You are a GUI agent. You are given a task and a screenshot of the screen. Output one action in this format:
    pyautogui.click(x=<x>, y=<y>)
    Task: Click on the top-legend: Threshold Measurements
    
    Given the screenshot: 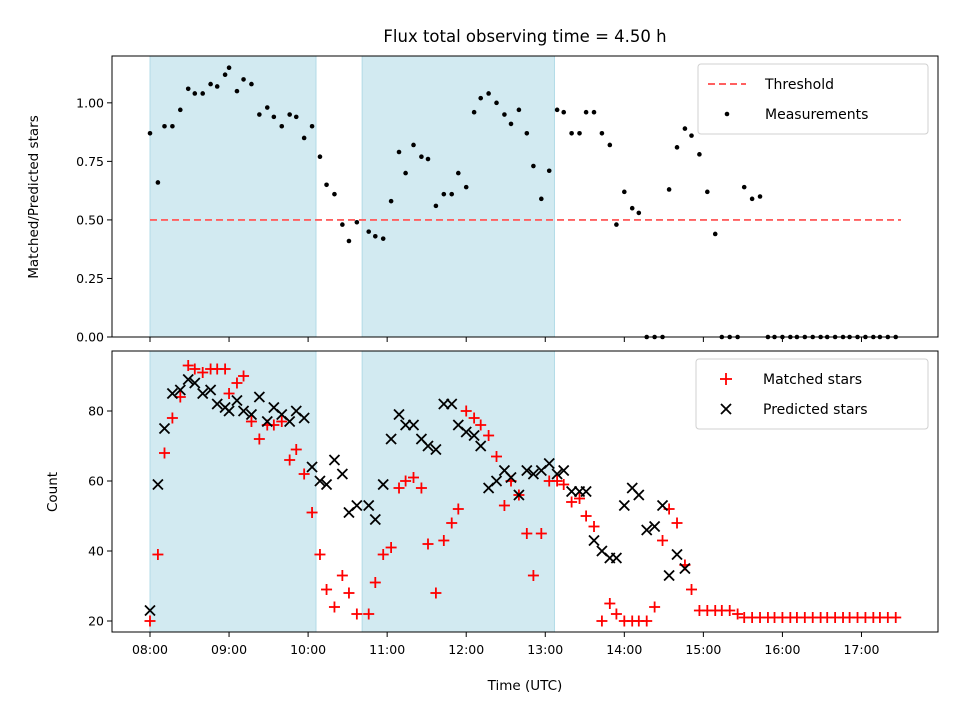 What is the action you would take?
    pyautogui.click(x=813, y=99)
    